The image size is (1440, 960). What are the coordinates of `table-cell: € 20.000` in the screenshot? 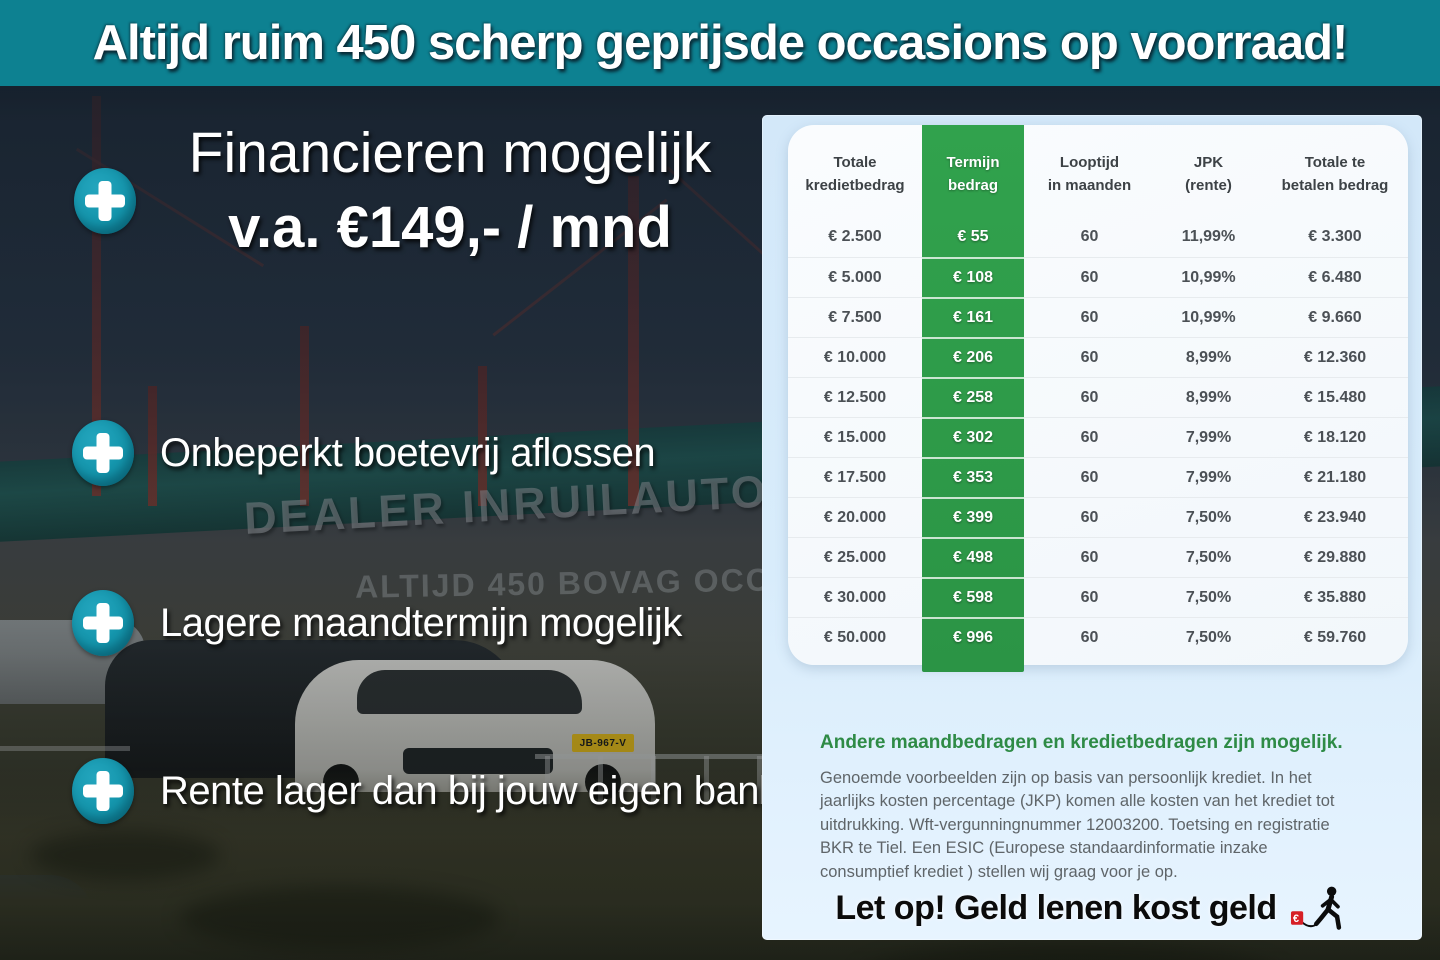 It's located at (855, 517).